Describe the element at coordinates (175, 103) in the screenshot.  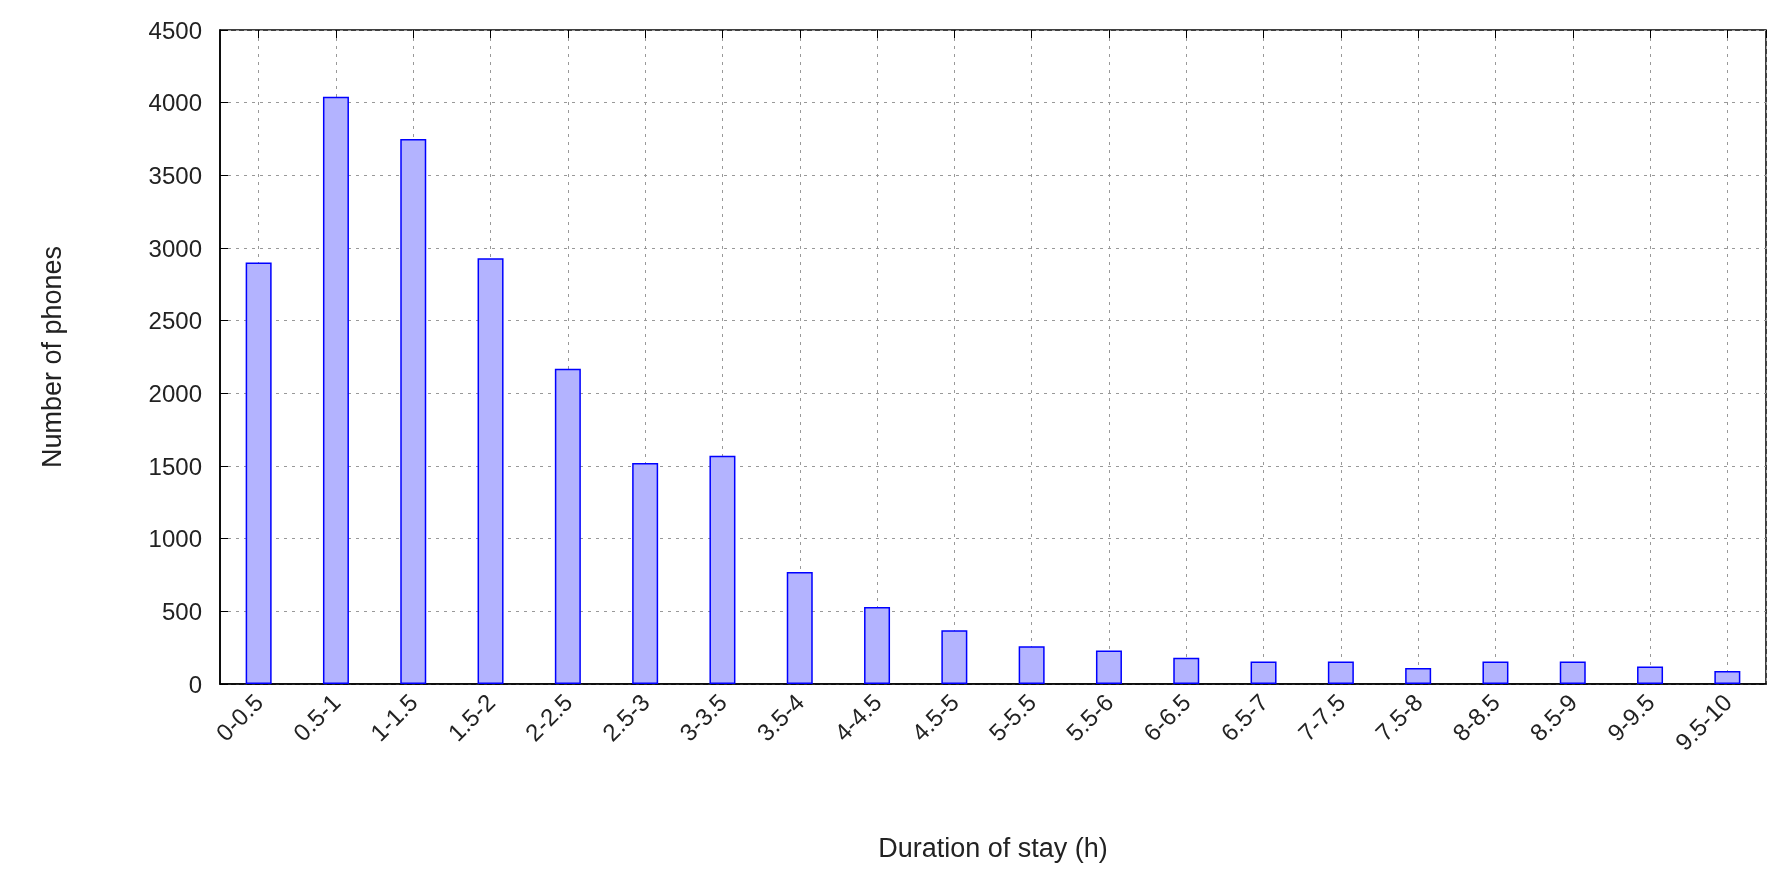
I see `y-tick-label: 4000` at that location.